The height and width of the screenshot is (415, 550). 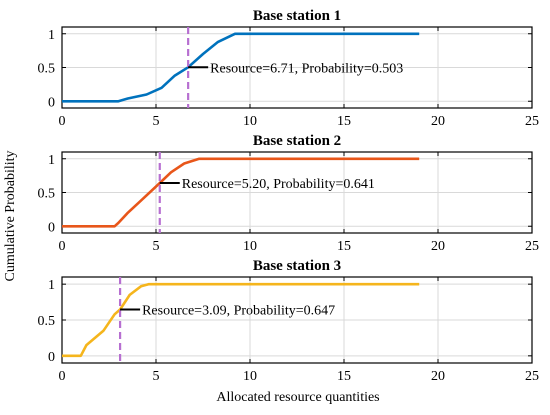 What do you see at coordinates (238, 310) in the screenshot?
I see `annotation-text: Resource=3.09, Probability=0.647` at bounding box center [238, 310].